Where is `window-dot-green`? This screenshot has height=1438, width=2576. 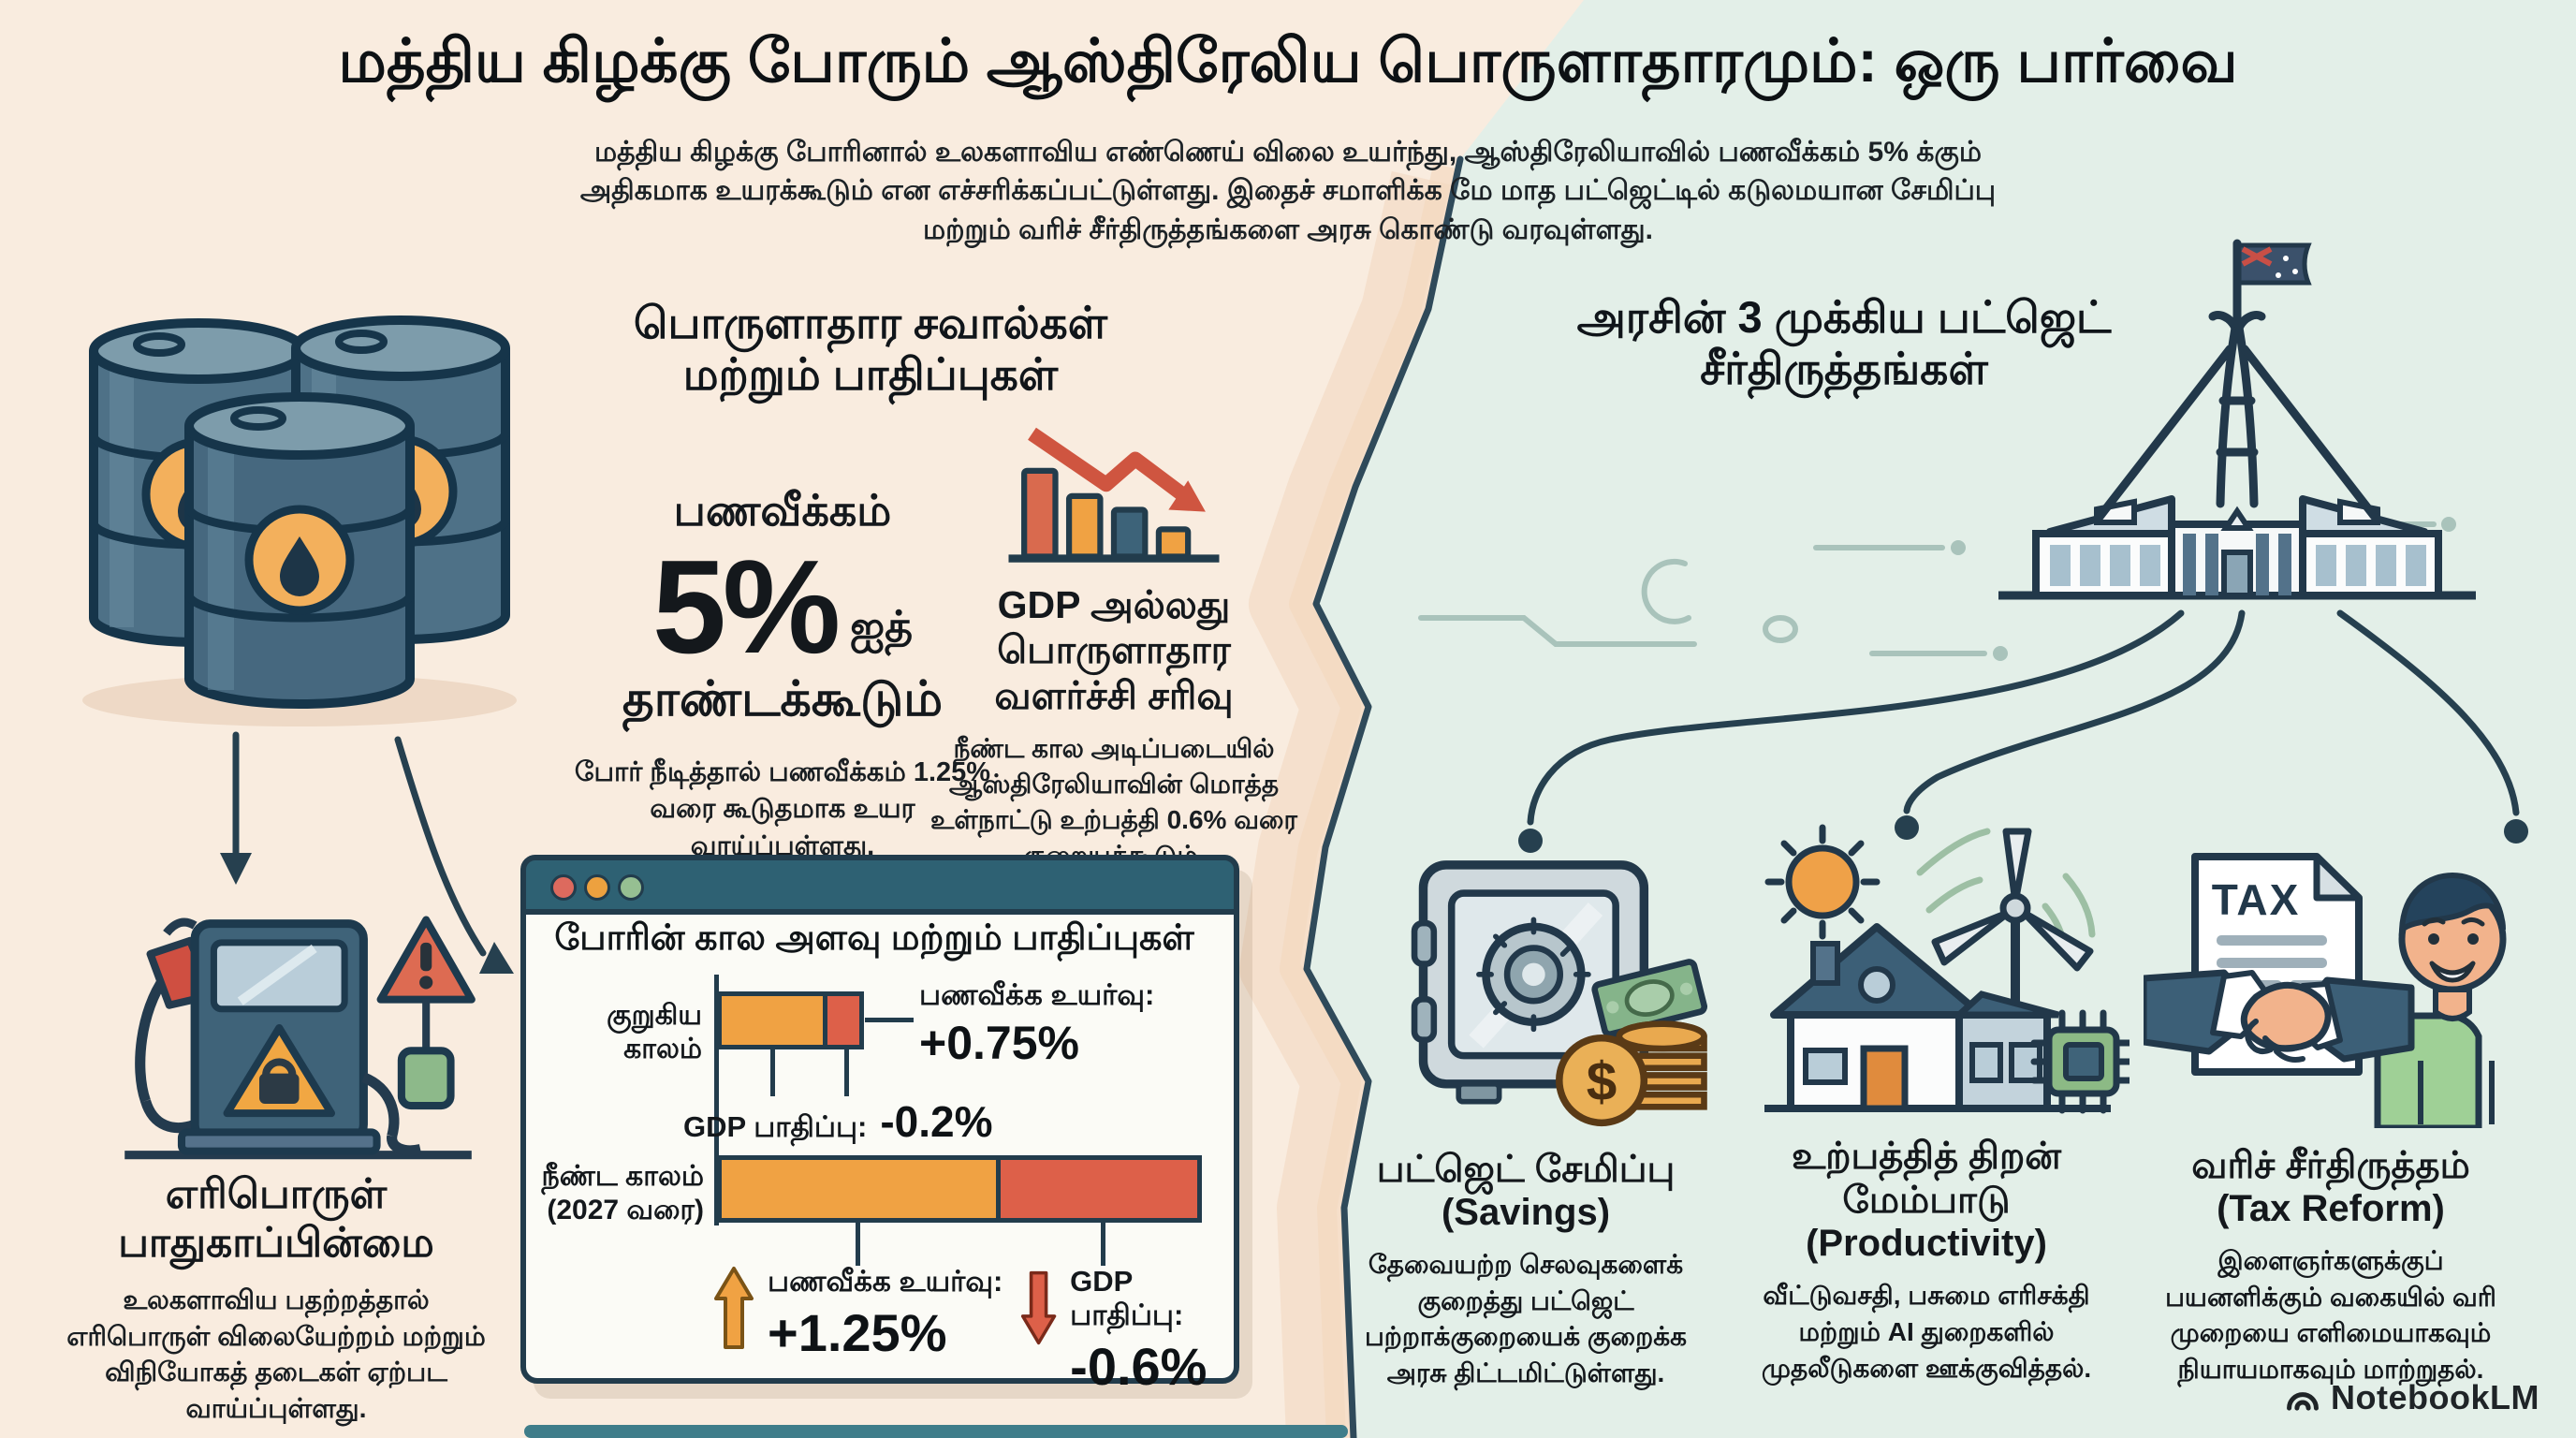 window-dot-green is located at coordinates (631, 887).